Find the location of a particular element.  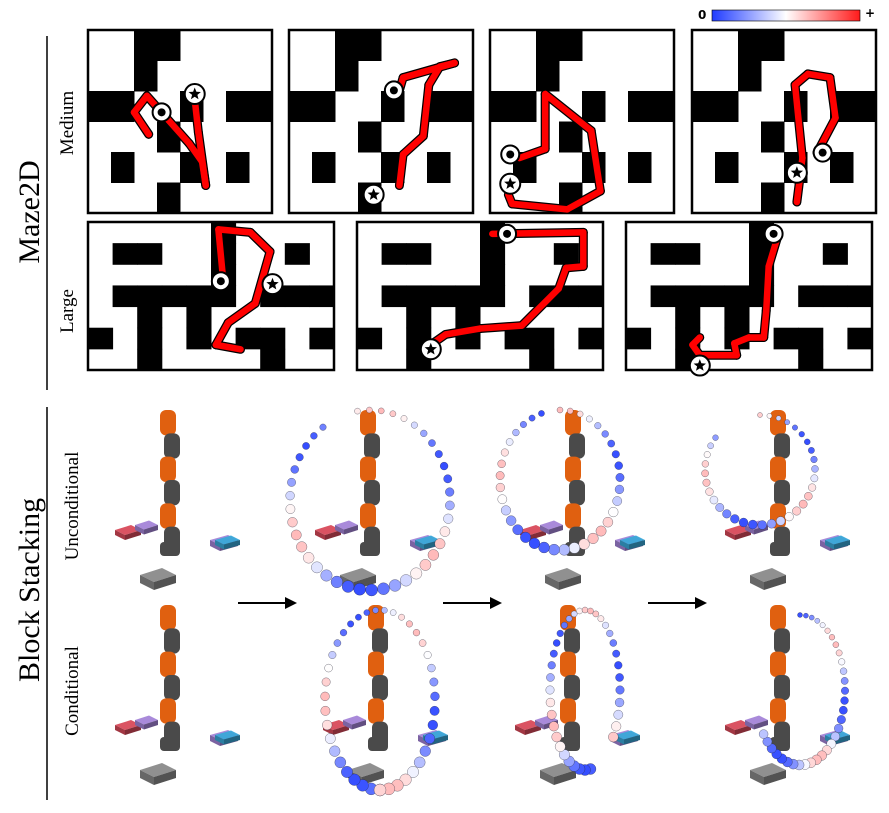

colorbar is located at coordinates (786, 15).